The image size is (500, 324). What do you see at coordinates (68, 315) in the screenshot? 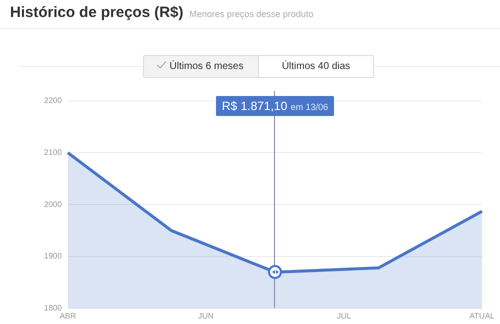
I see `x-tick-label: ABR` at bounding box center [68, 315].